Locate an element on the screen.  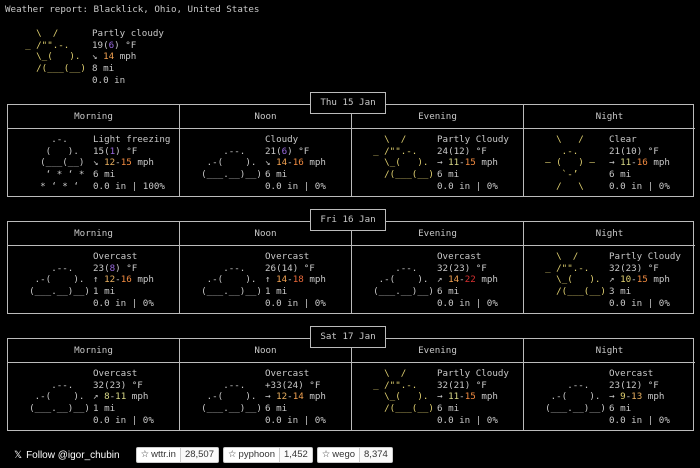
wind-speed: 10 is located at coordinates (626, 280).